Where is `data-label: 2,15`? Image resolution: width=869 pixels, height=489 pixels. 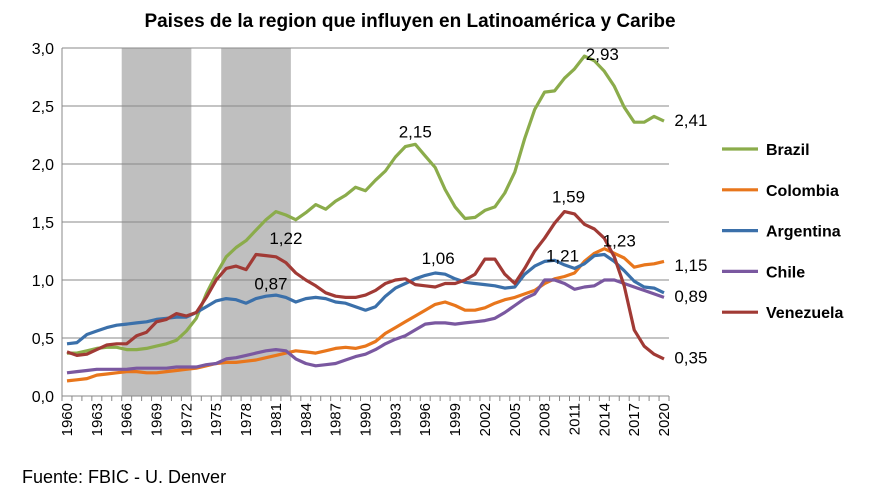 data-label: 2,15 is located at coordinates (415, 132).